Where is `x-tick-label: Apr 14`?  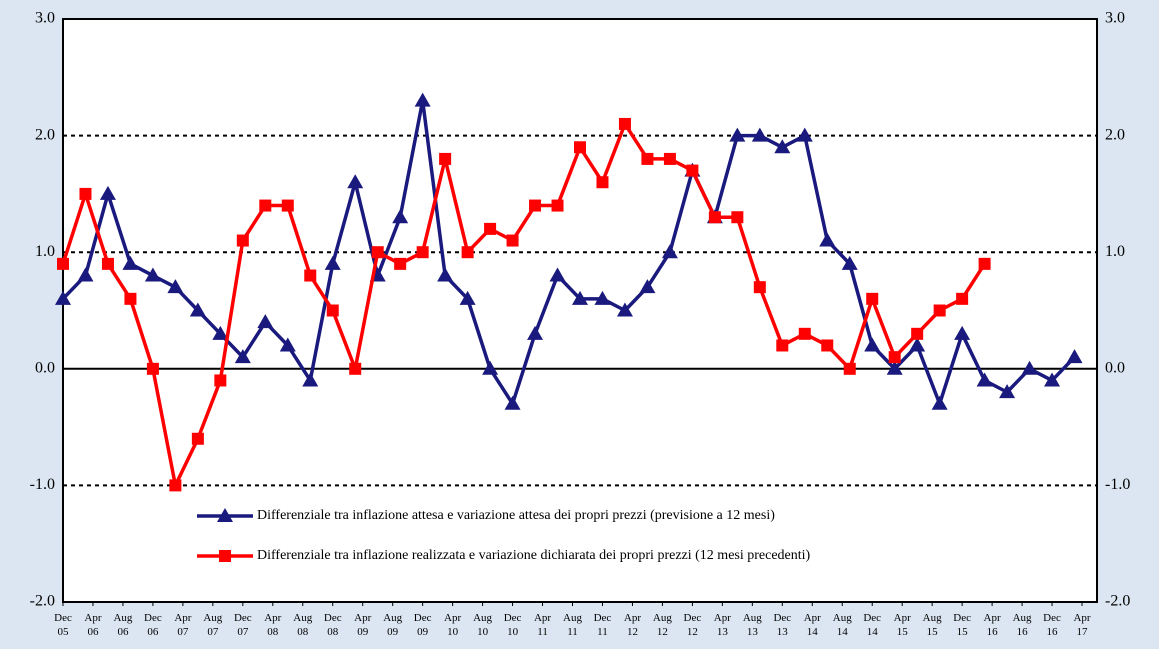 x-tick-label: Apr 14 is located at coordinates (812, 625).